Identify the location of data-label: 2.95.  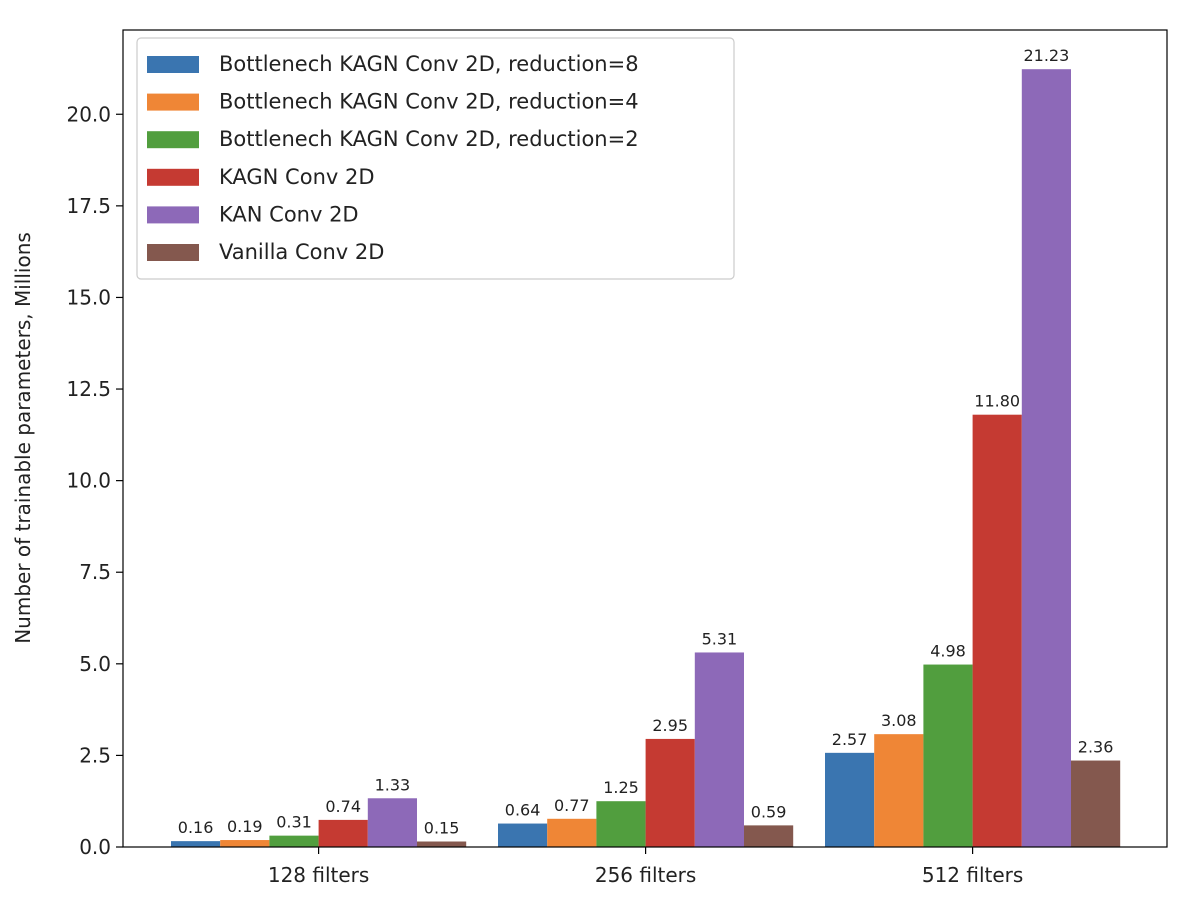
(670, 725).